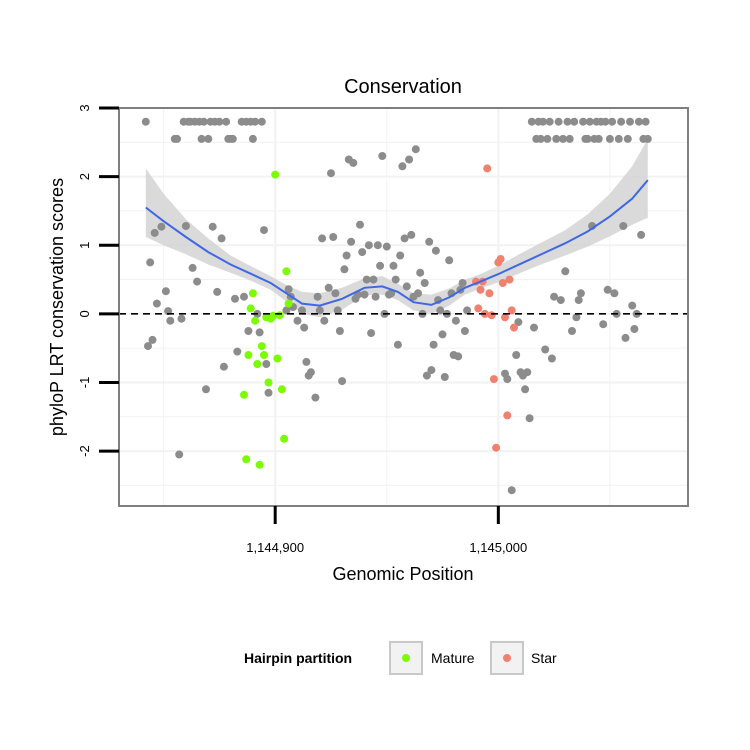 The height and width of the screenshot is (750, 750). I want to click on legend: Hairpin partition Mature Star, so click(400, 658).